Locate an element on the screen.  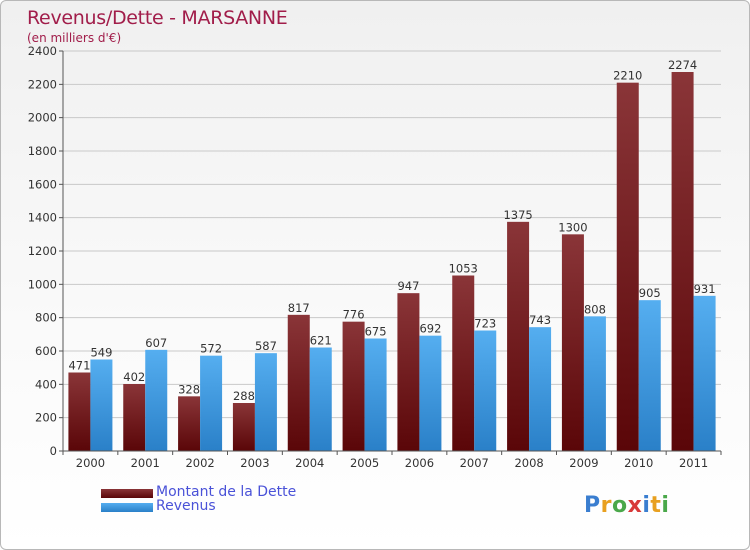
data-label-dette: 1053 is located at coordinates (463, 269).